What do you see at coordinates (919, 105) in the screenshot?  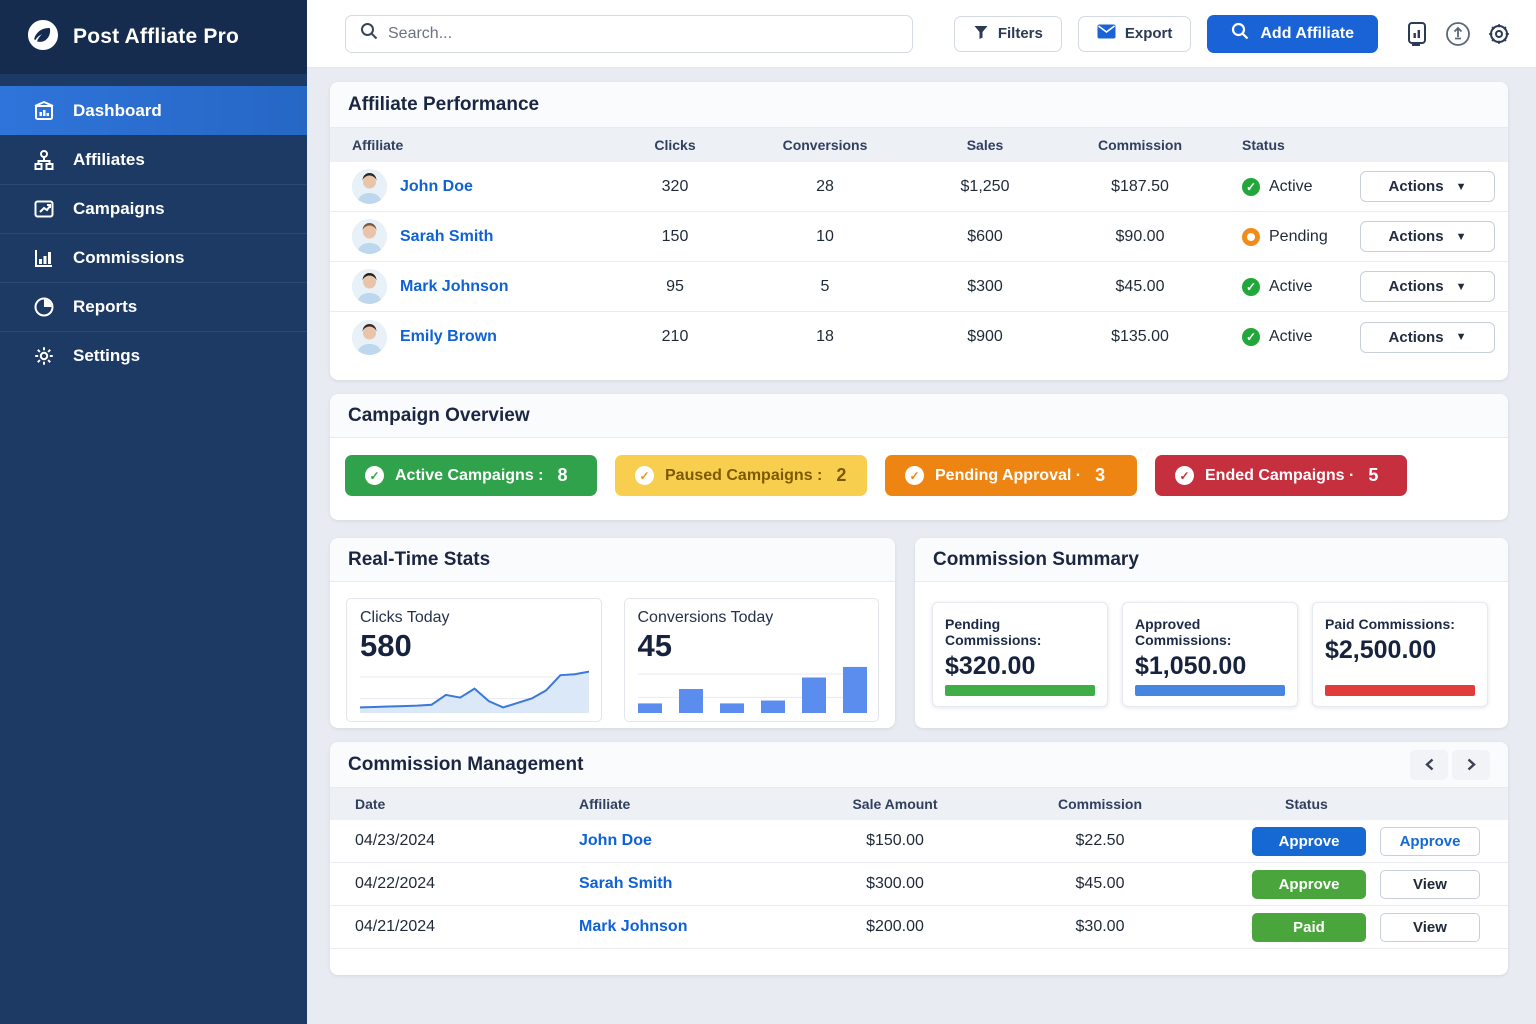 I see `affiliate-performance-header: Affiliate Performance` at bounding box center [919, 105].